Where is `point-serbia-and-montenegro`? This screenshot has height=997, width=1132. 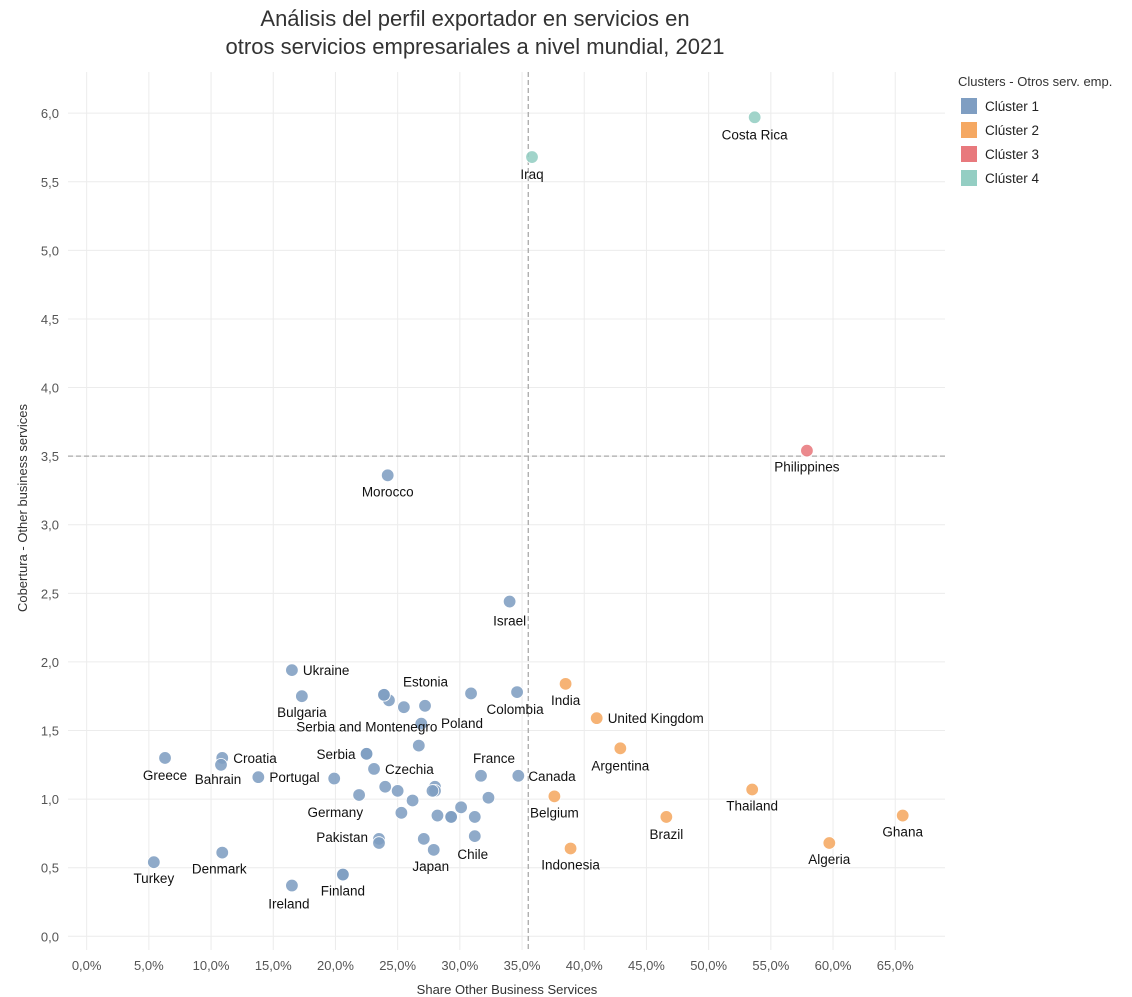
point-serbia-and-montenegro is located at coordinates (419, 745).